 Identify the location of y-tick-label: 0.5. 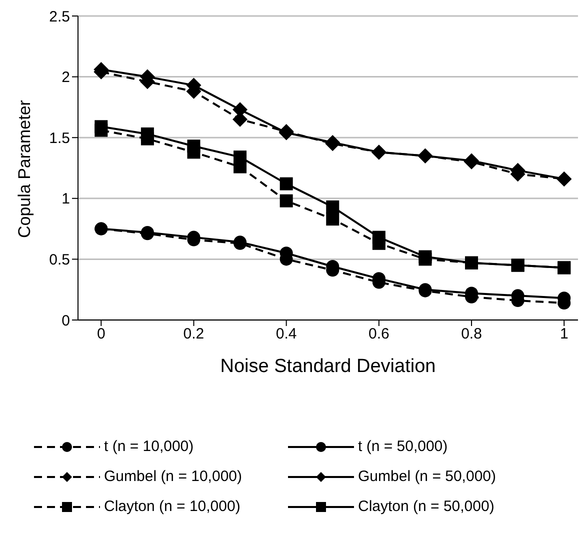
(59, 260).